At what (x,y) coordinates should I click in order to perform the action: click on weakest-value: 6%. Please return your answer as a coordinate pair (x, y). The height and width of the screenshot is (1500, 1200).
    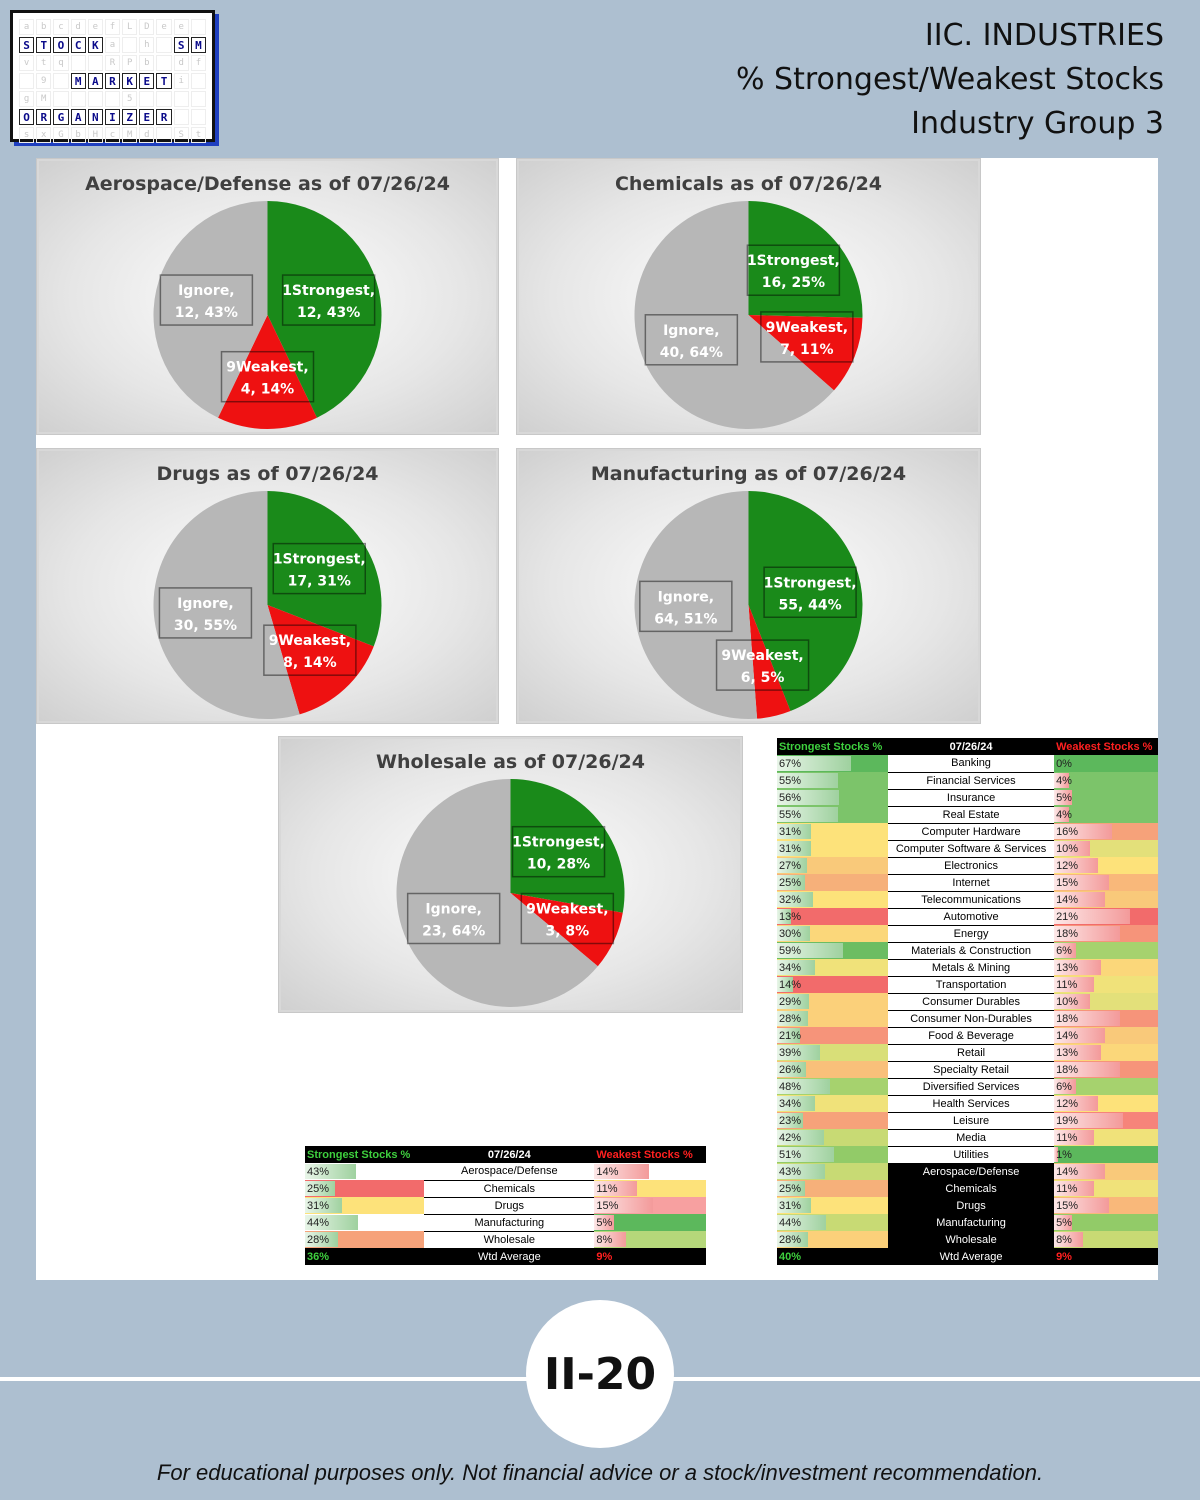
    Looking at the image, I should click on (1064, 950).